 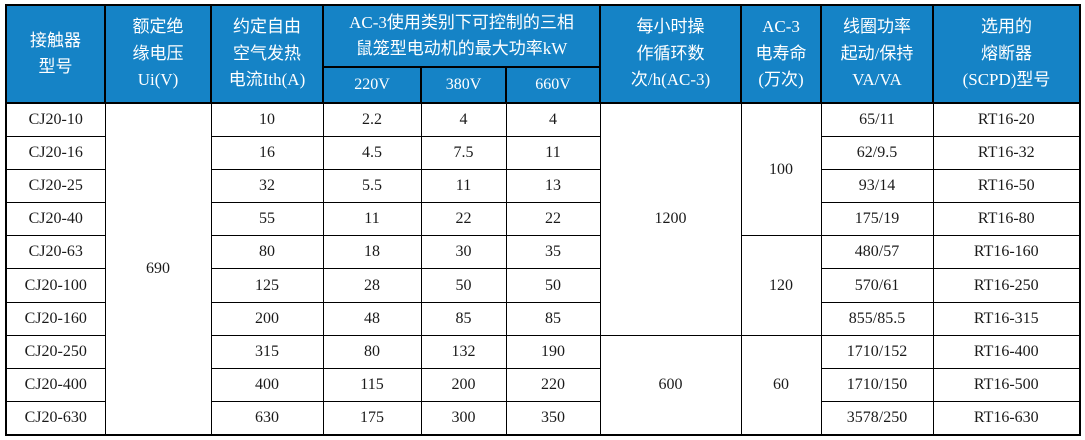 I want to click on cell-model: CJ20-400, so click(x=55, y=385).